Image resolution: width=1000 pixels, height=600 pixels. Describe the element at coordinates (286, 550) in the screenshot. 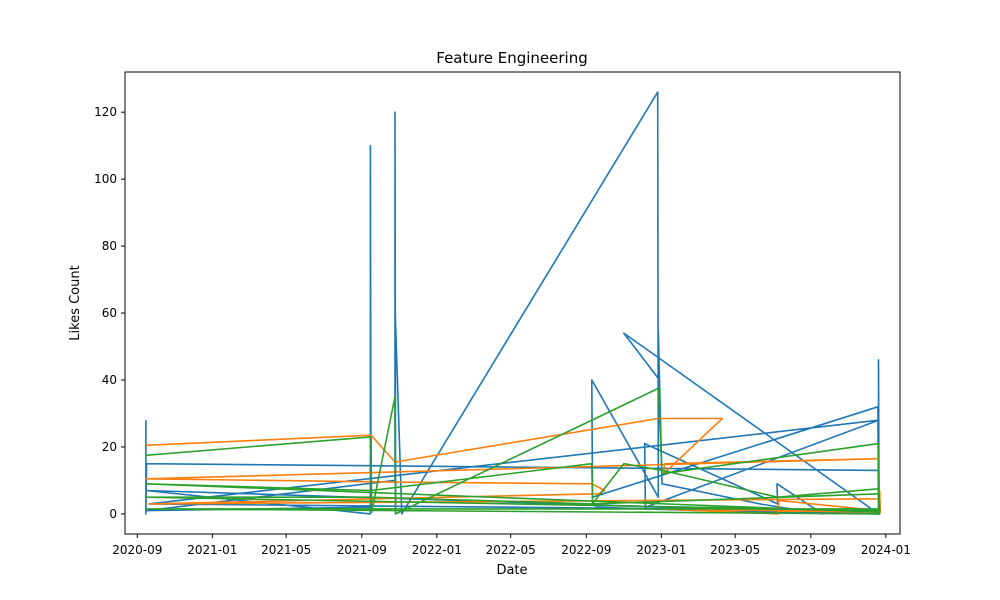

I see `x-tick-label: 2021-05` at that location.